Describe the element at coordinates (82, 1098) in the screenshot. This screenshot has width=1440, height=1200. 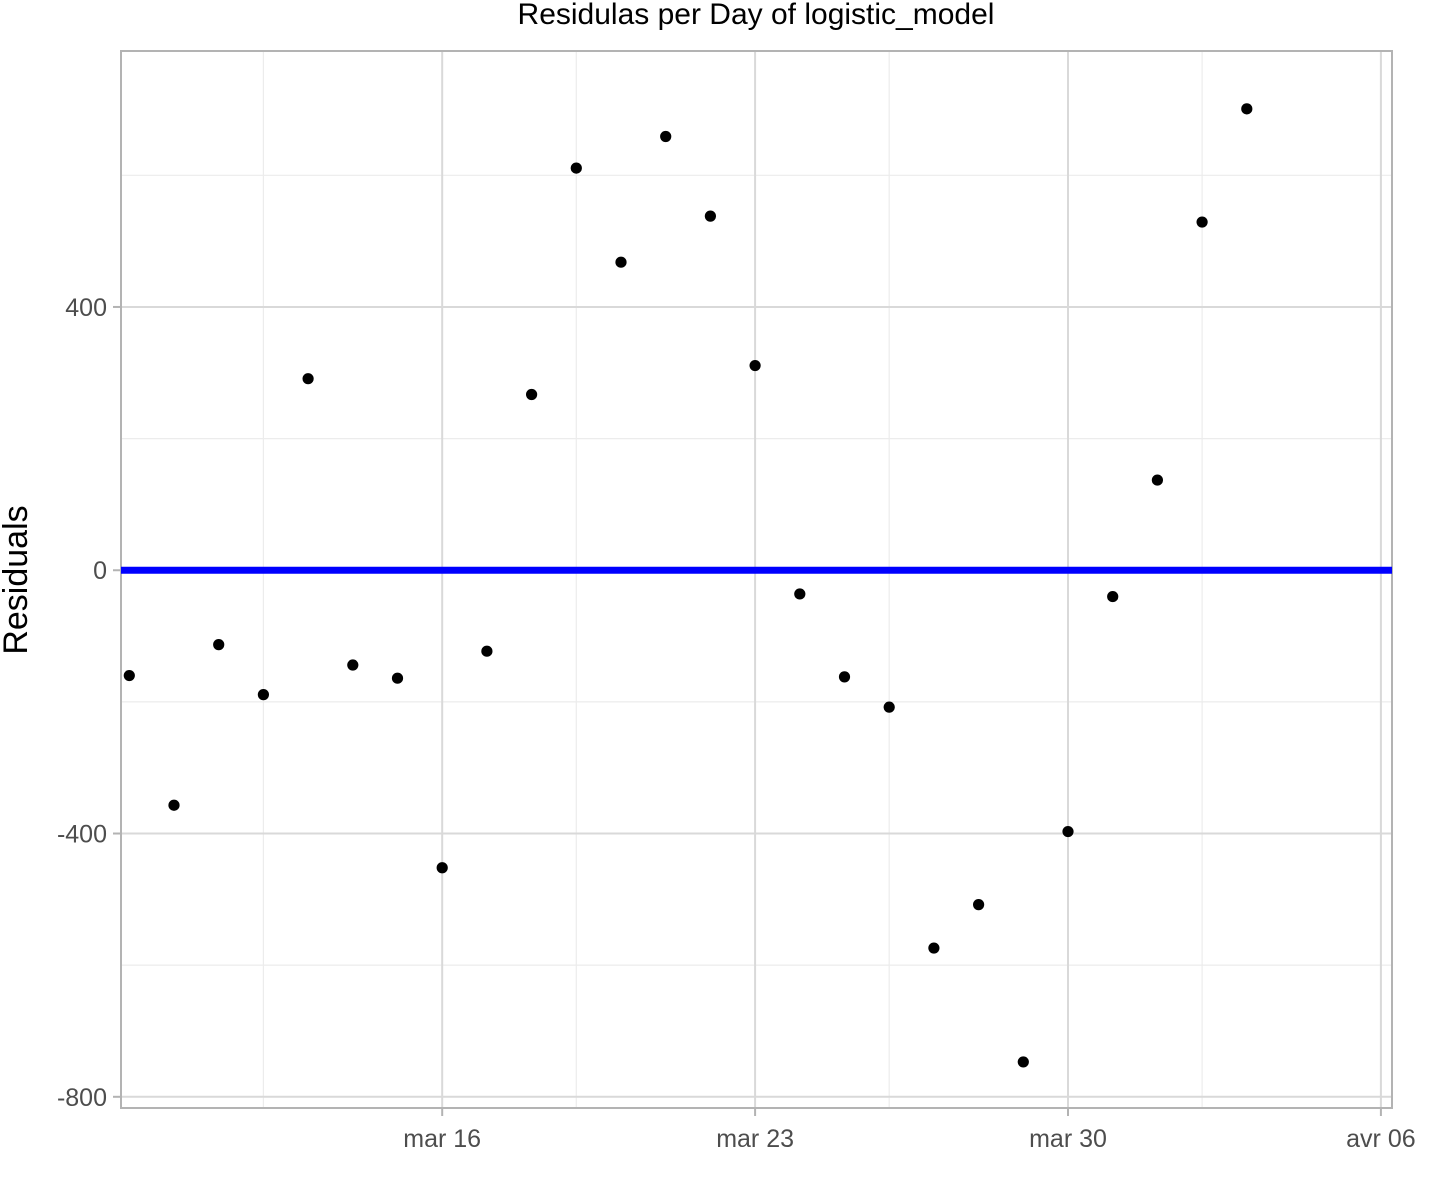
I see `y-tick-label: -800` at that location.